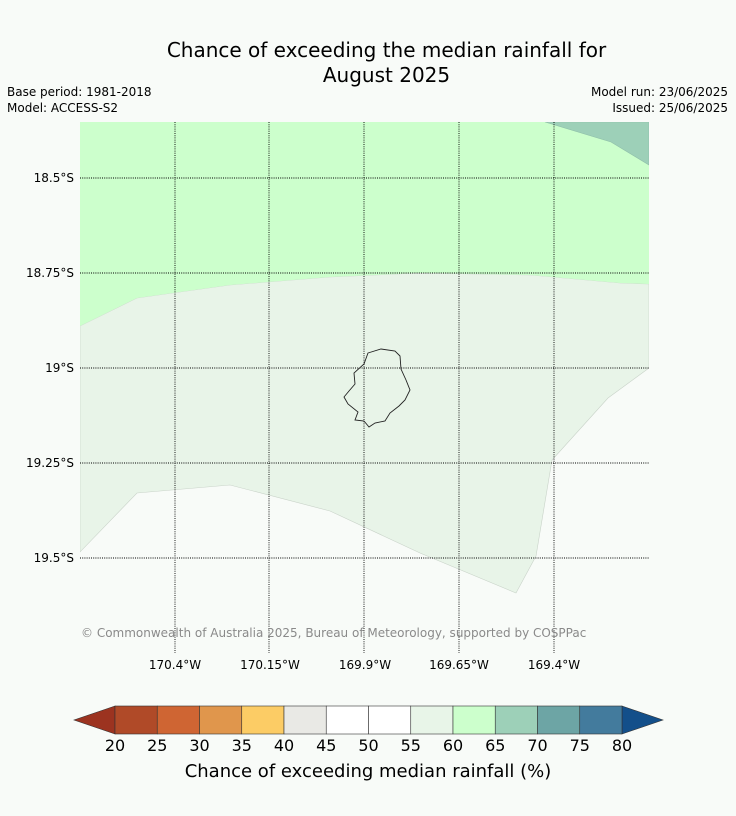 The height and width of the screenshot is (816, 736). I want to click on meta-right: Model run: 23/06/2025 Issued: 25/06/2025, so click(659, 100).